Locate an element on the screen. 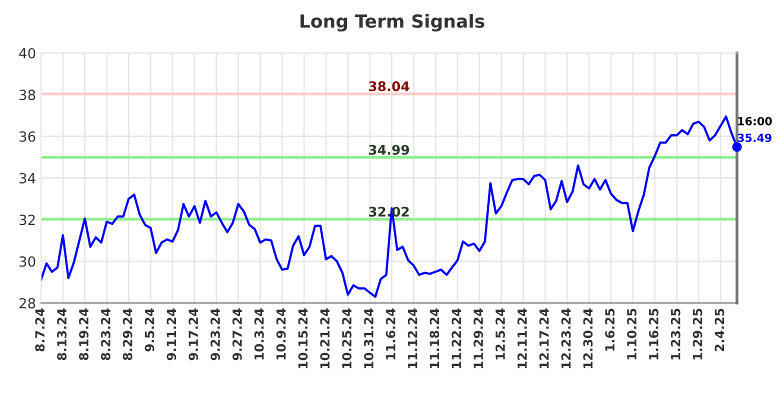  x-tick-label: 11.12.24 is located at coordinates (413, 338).